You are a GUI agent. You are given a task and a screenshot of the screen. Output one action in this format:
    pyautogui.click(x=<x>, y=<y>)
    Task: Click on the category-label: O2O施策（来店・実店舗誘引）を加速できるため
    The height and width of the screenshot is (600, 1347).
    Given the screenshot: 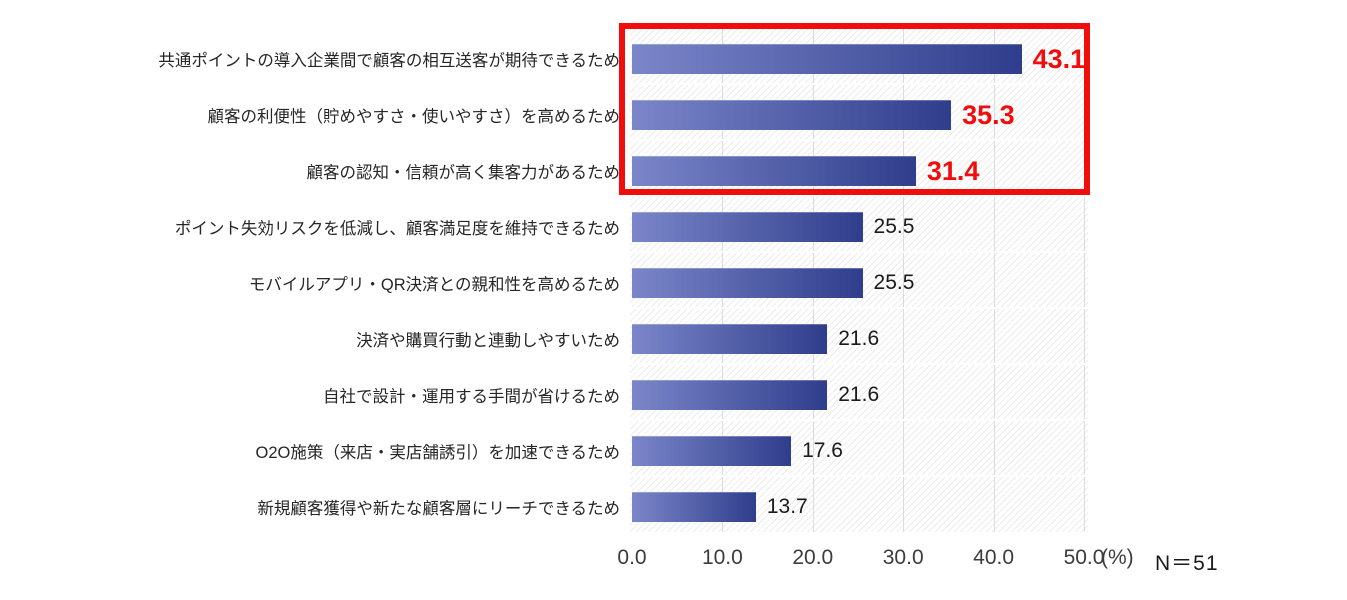 What is the action you would take?
    pyautogui.click(x=437, y=453)
    